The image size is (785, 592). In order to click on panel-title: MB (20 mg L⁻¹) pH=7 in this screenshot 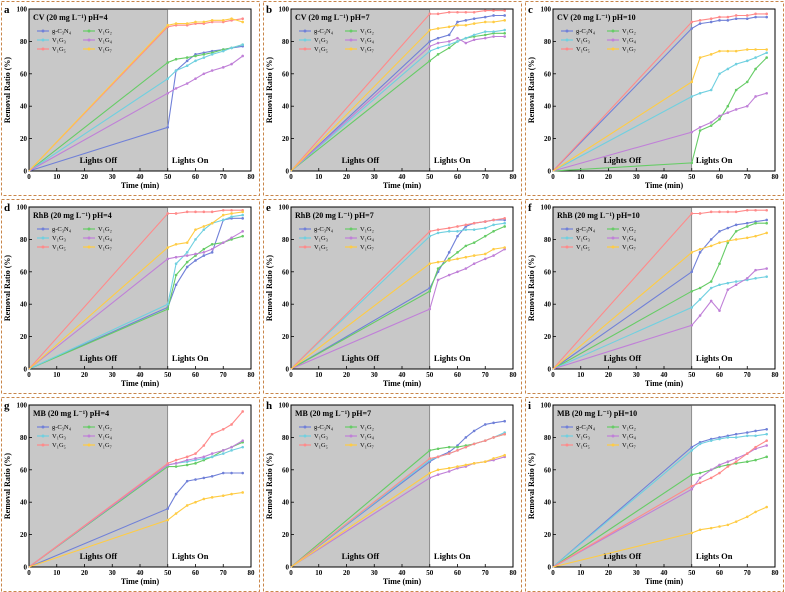, I will do `click(333, 413)`.